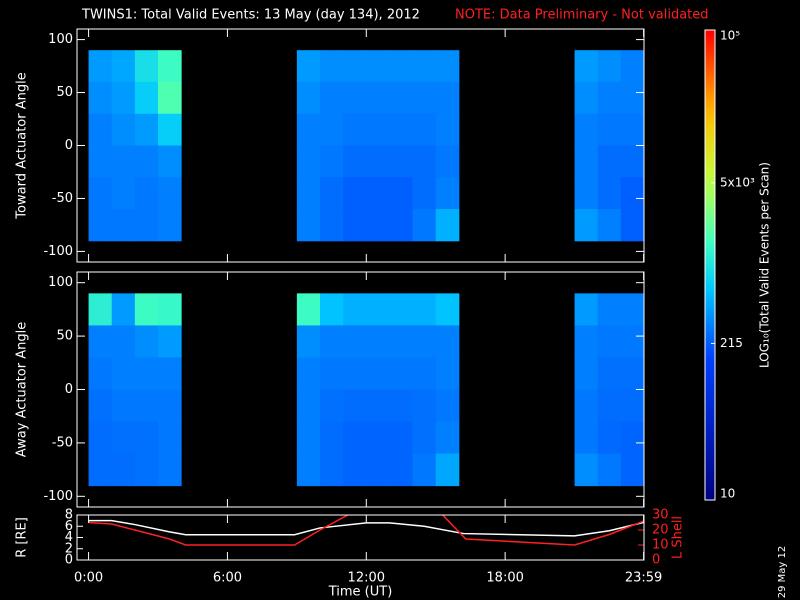  I want to click on y-axis-label: R [R⁠E], so click(22, 537).